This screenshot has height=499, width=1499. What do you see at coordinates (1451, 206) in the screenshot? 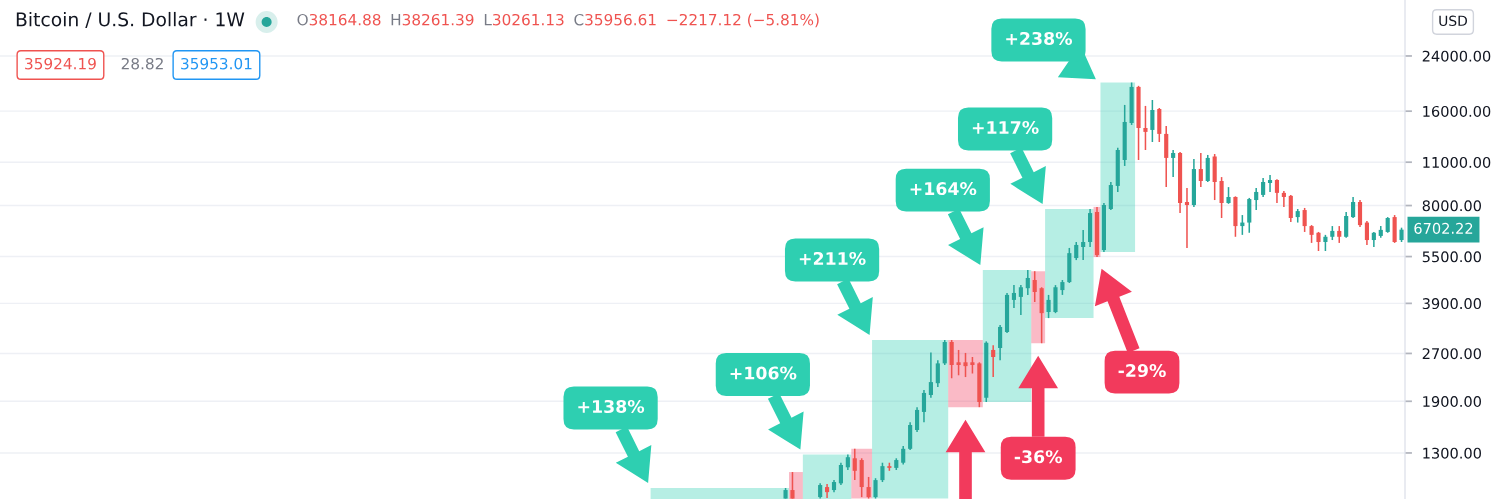
I see `y-tick-label: 8000.00` at bounding box center [1451, 206].